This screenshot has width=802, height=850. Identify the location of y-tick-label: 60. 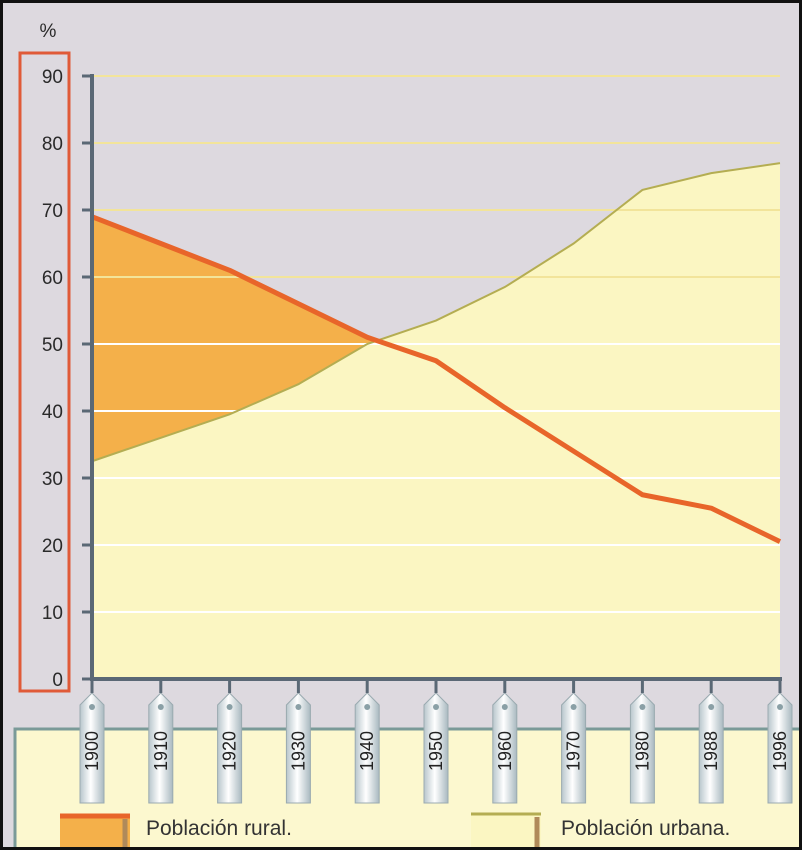
(52, 278).